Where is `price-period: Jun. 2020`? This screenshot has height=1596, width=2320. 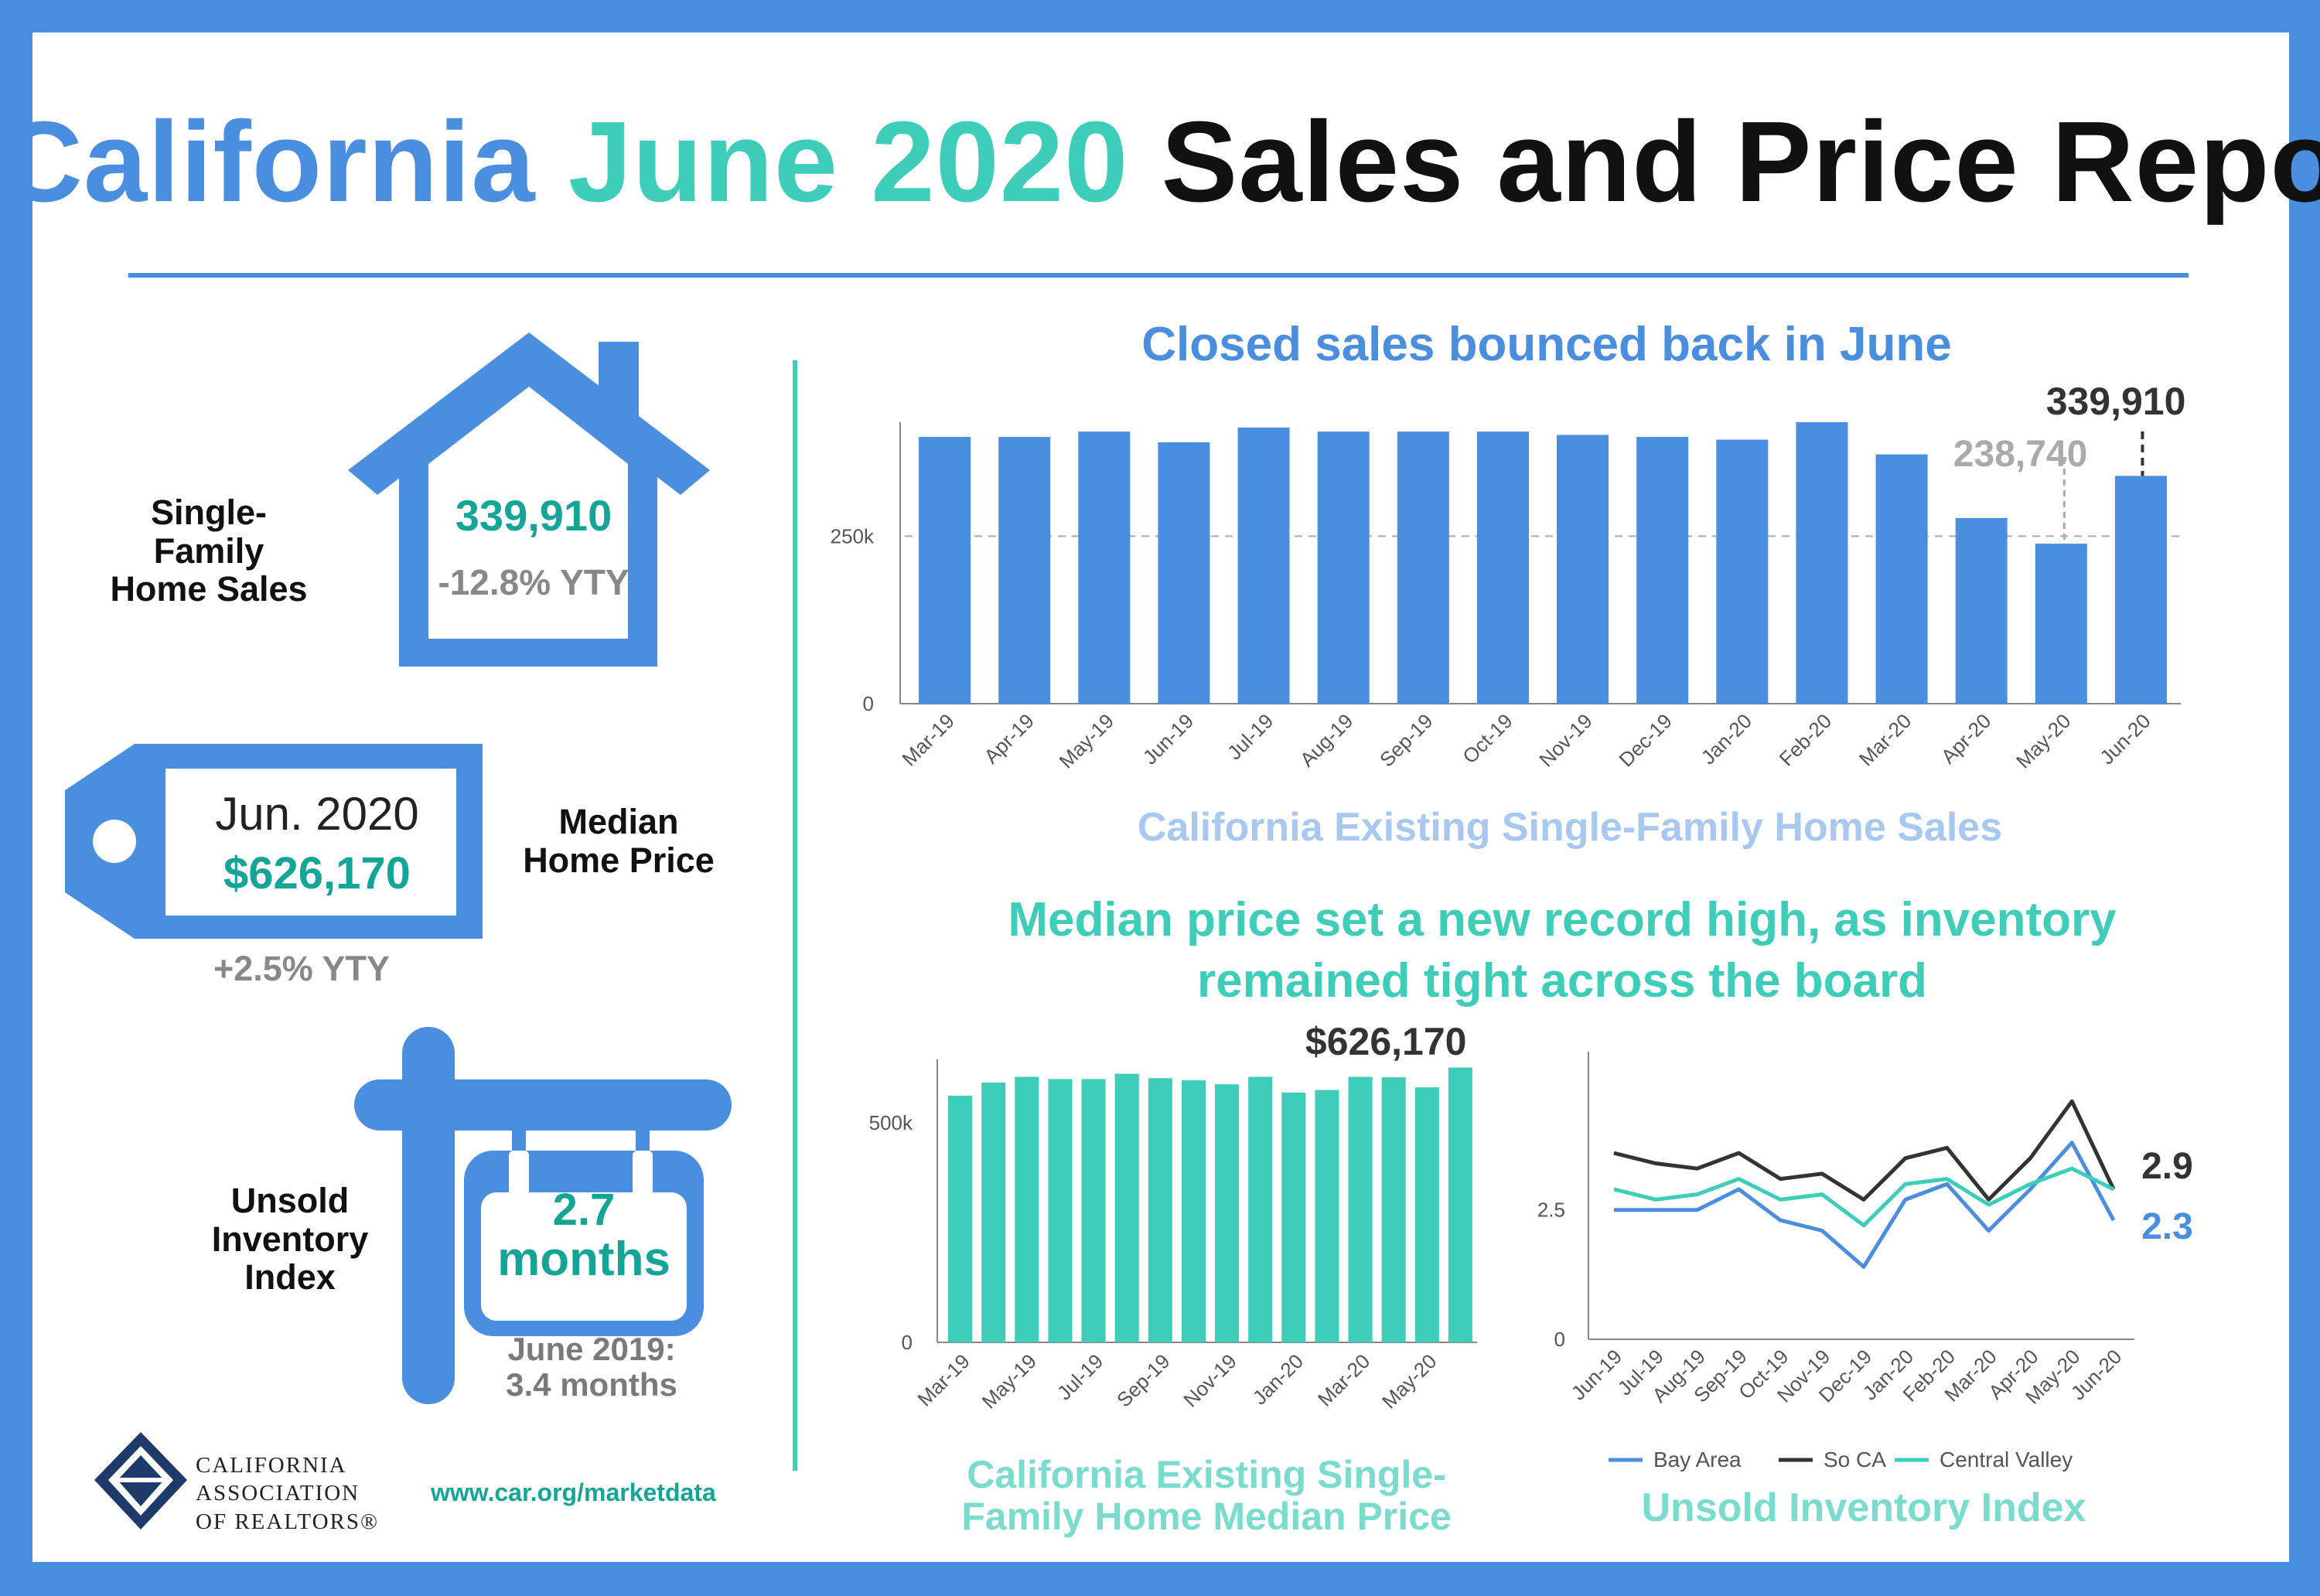
price-period: Jun. 2020 is located at coordinates (317, 814).